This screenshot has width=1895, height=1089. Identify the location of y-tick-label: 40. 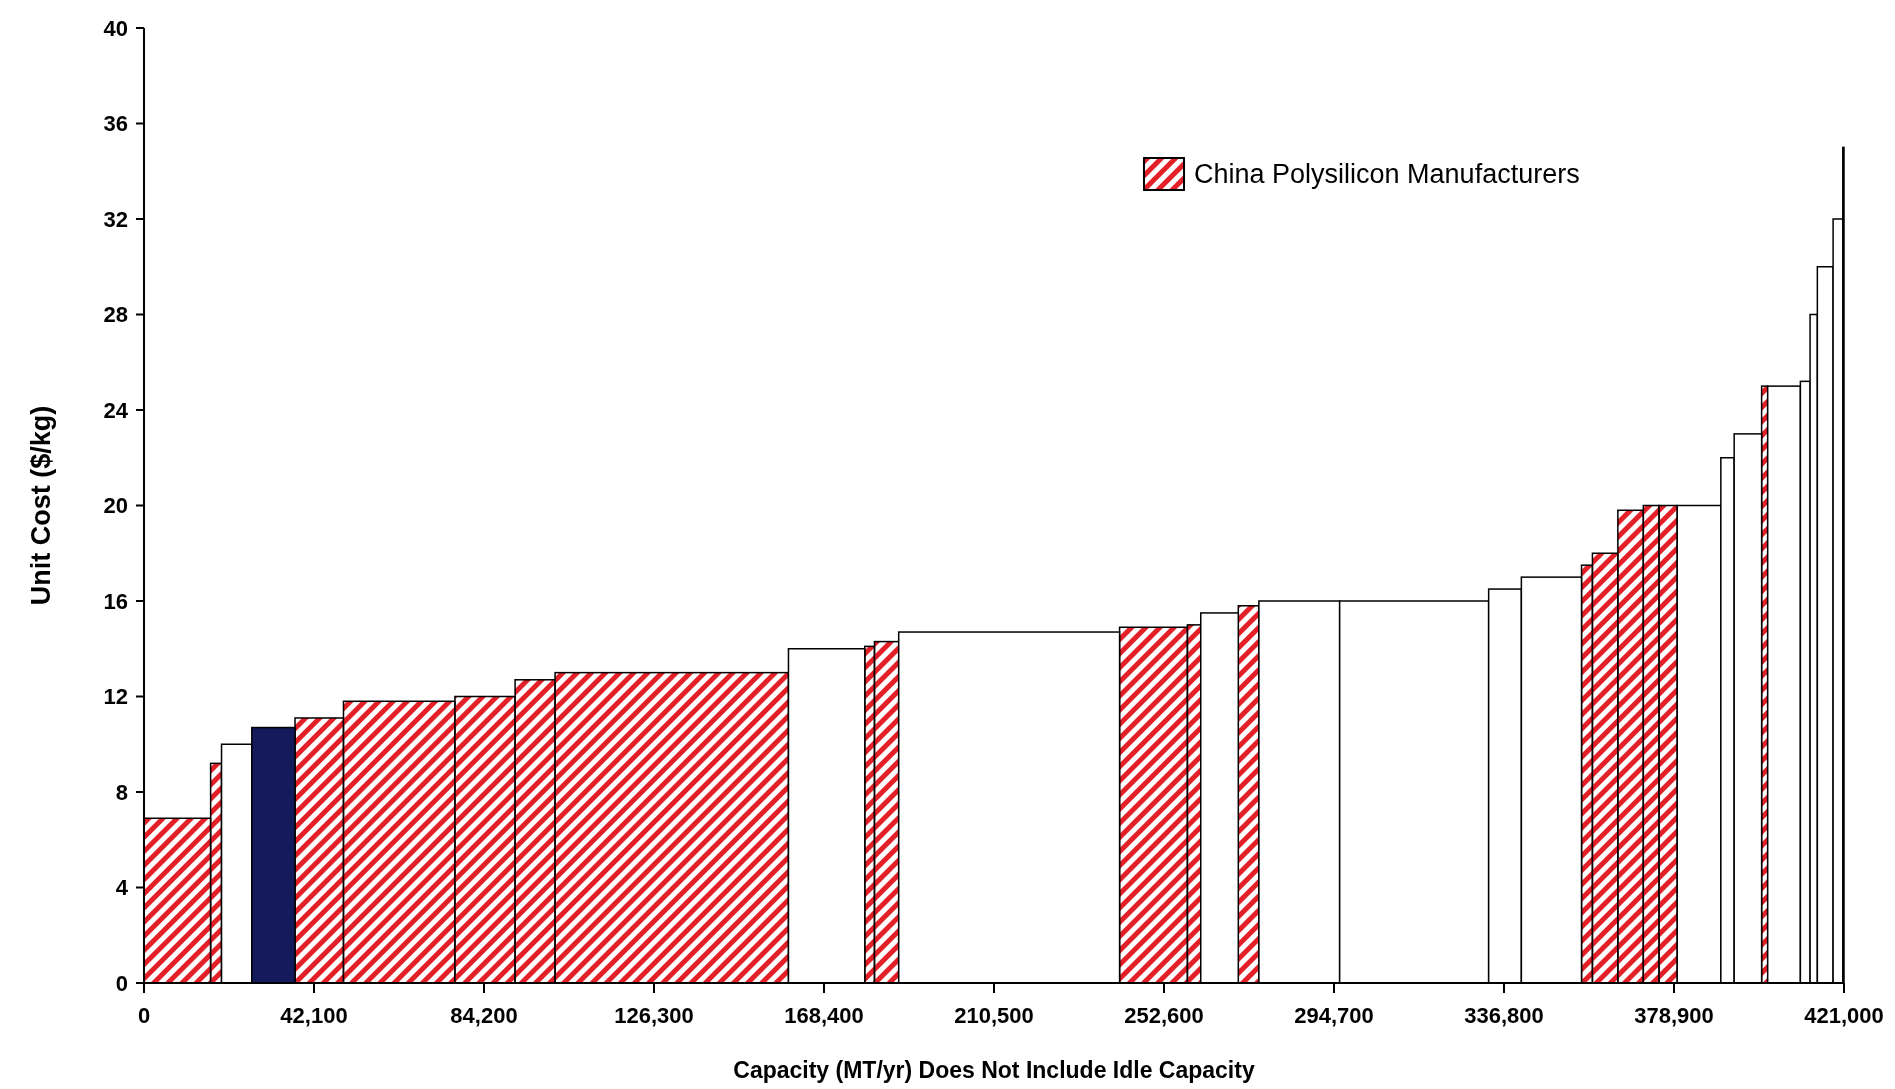
(115, 28).